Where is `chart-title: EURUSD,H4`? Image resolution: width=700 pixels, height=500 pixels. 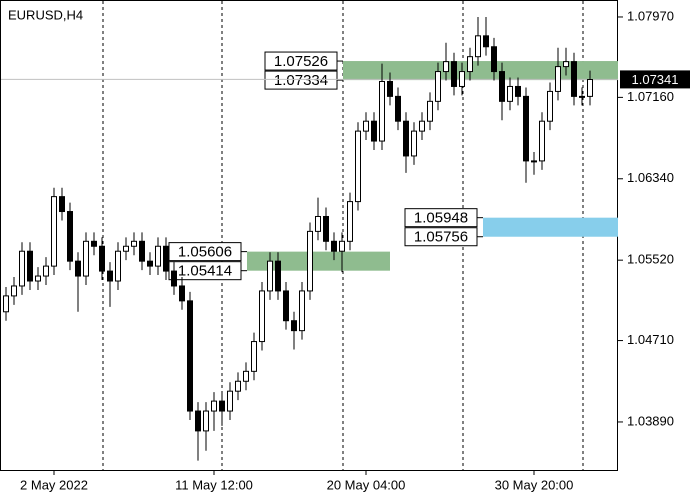 chart-title: EURUSD,H4 is located at coordinates (45, 14).